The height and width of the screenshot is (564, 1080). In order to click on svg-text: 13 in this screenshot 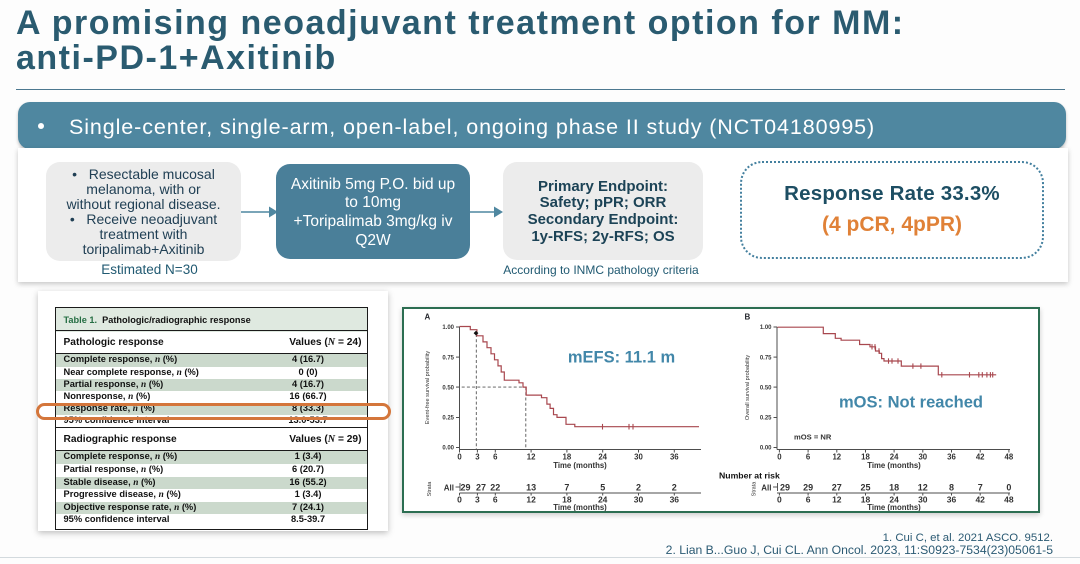, I will do `click(531, 487)`.